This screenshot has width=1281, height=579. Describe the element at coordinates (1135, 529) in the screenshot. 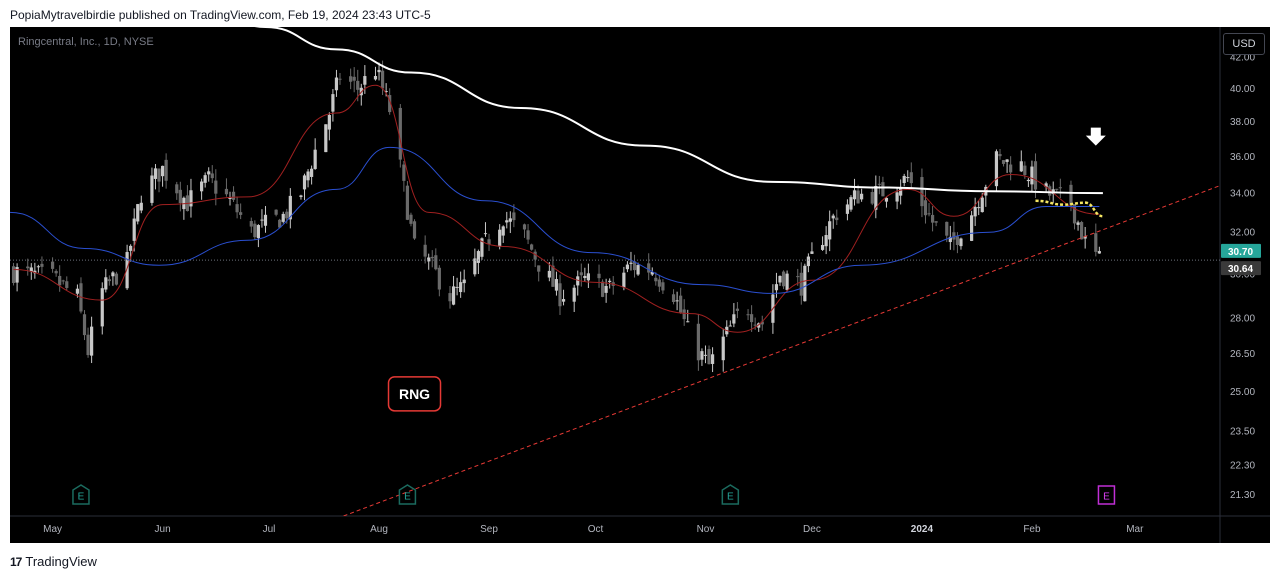

I see `x-tick-label: Mar` at that location.